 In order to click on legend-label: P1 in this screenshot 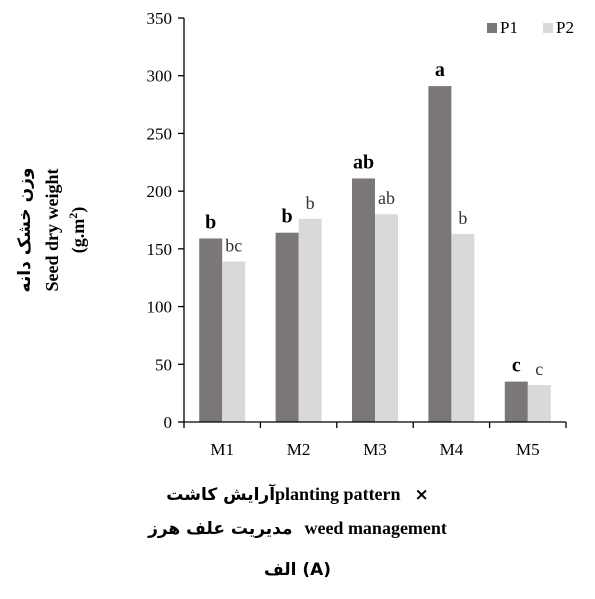, I will do `click(509, 27)`.